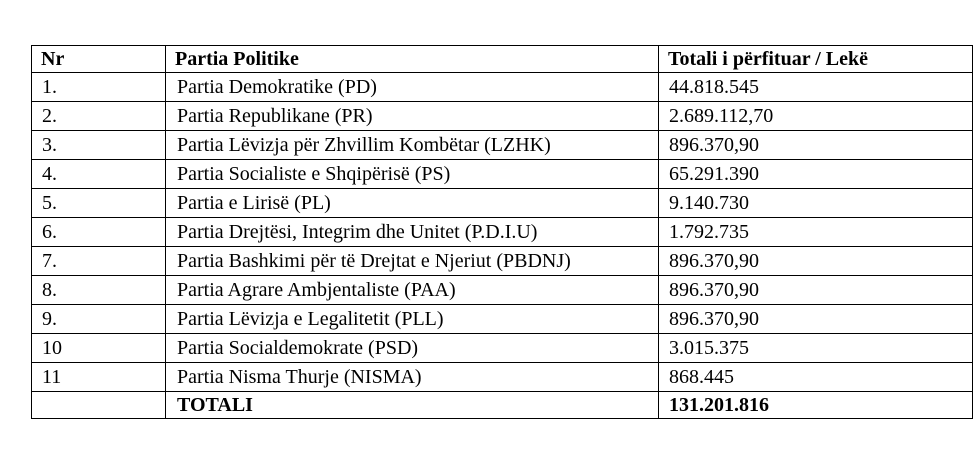 This screenshot has width=975, height=452. I want to click on row-nr: 9., so click(98, 319).